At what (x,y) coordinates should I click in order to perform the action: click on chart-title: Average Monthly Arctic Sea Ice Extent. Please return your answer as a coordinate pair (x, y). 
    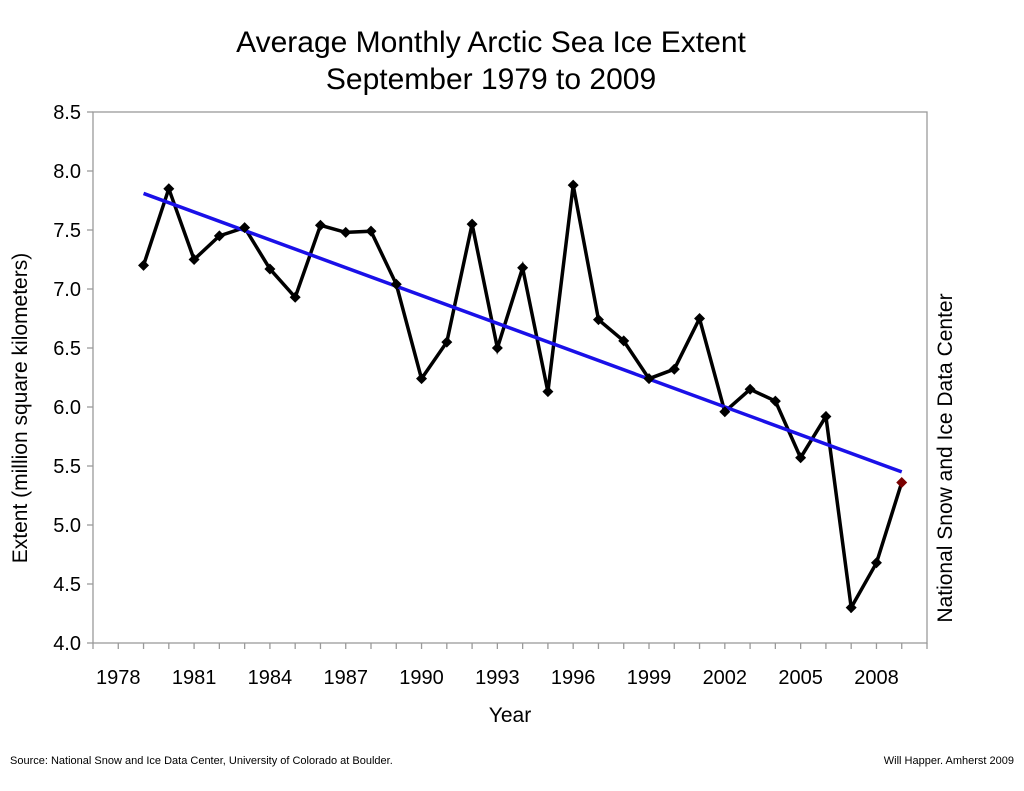
    Looking at the image, I should click on (491, 42).